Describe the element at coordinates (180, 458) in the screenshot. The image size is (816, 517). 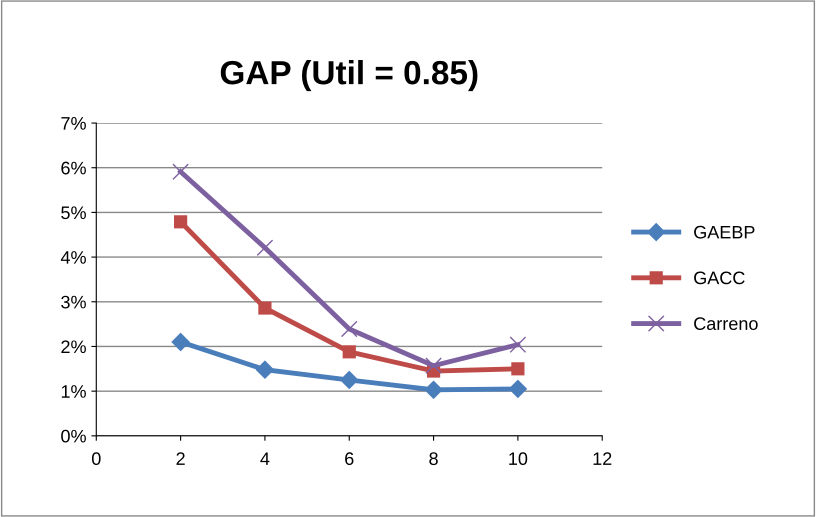
I see `x-tick-label: 2` at that location.